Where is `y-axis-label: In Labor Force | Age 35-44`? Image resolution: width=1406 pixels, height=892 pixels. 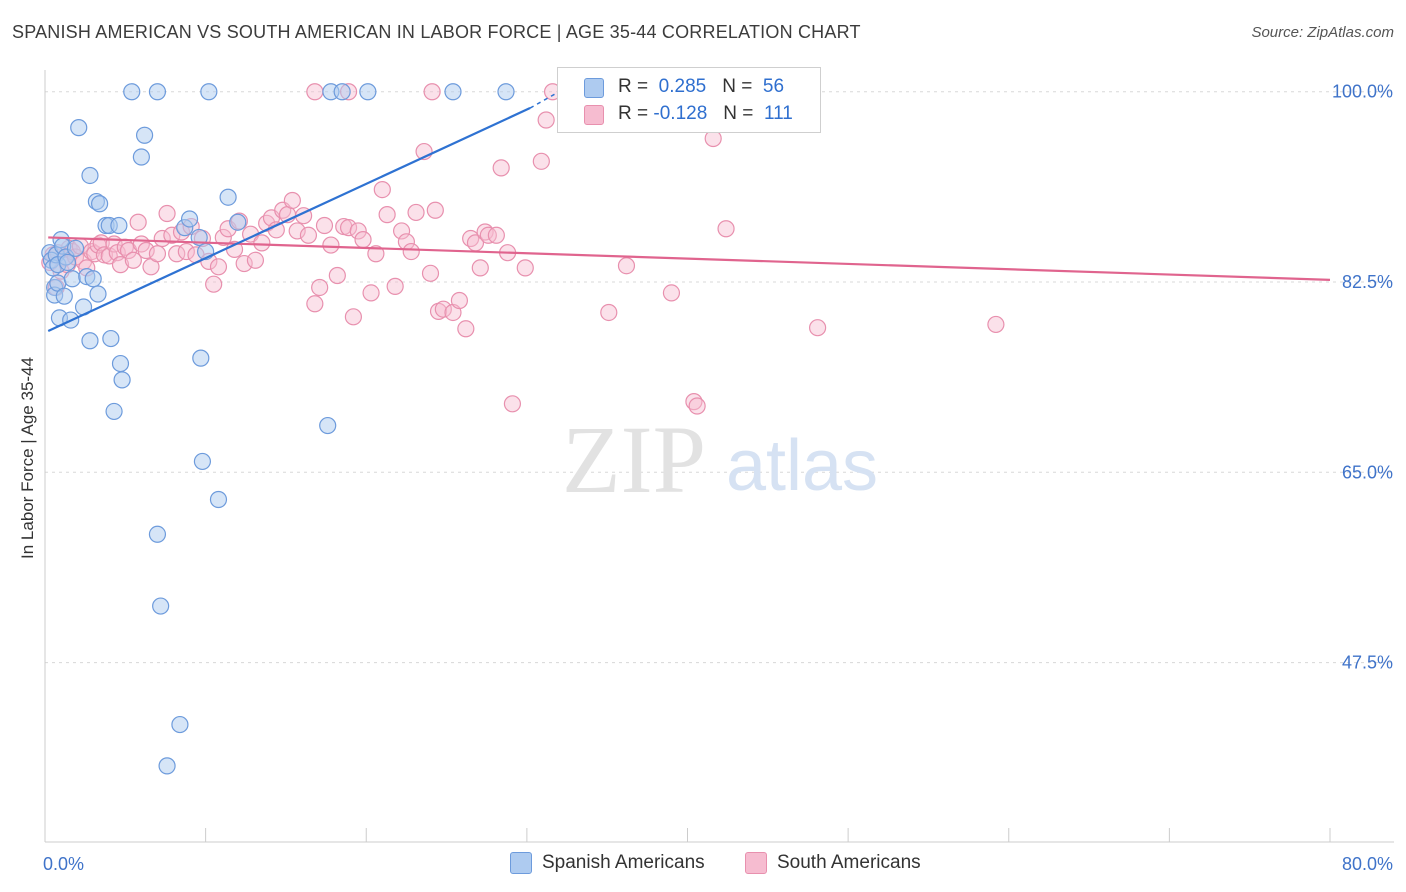
y-axis-label: In Labor Force | Age 35-44 is located at coordinates (27, 458).